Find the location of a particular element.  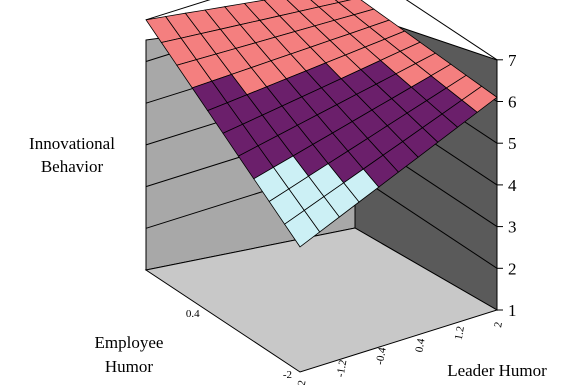

gridline-left-wall is located at coordinates (178, 10).